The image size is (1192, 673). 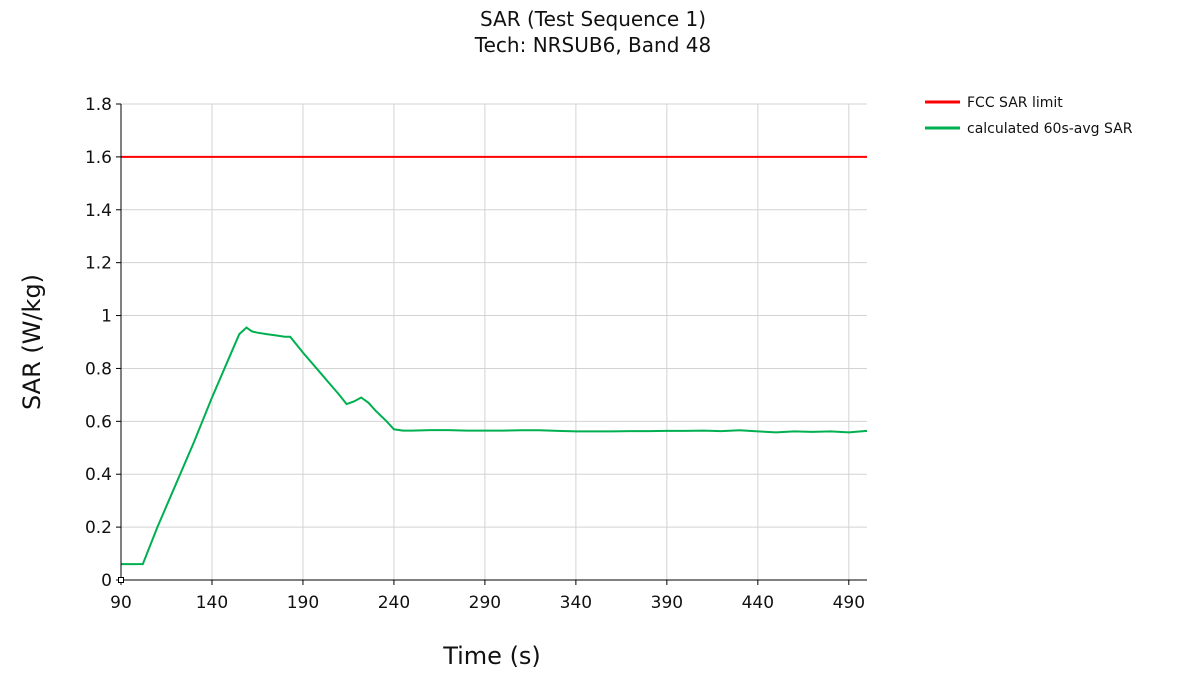 What do you see at coordinates (592, 45) in the screenshot?
I see `chart-subtitle: Tech: NRSUB6, Band 48` at bounding box center [592, 45].